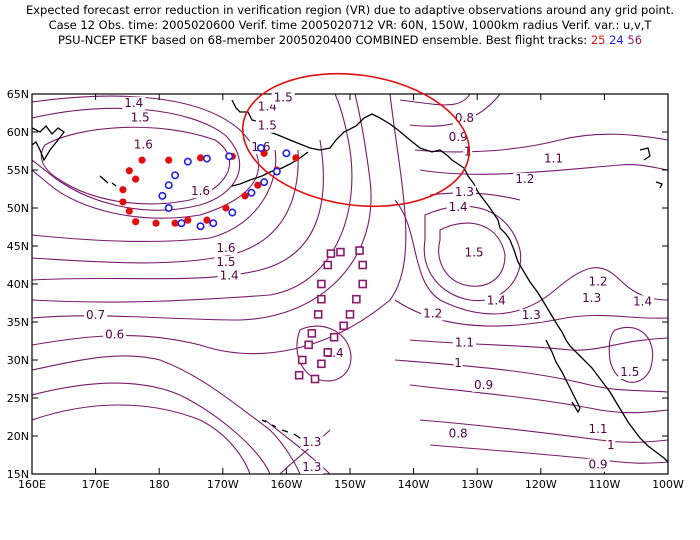 Image resolution: width=700 pixels, height=540 pixels. What do you see at coordinates (18, 132) in the screenshot?
I see `y-tick-label: 60N` at bounding box center [18, 132].